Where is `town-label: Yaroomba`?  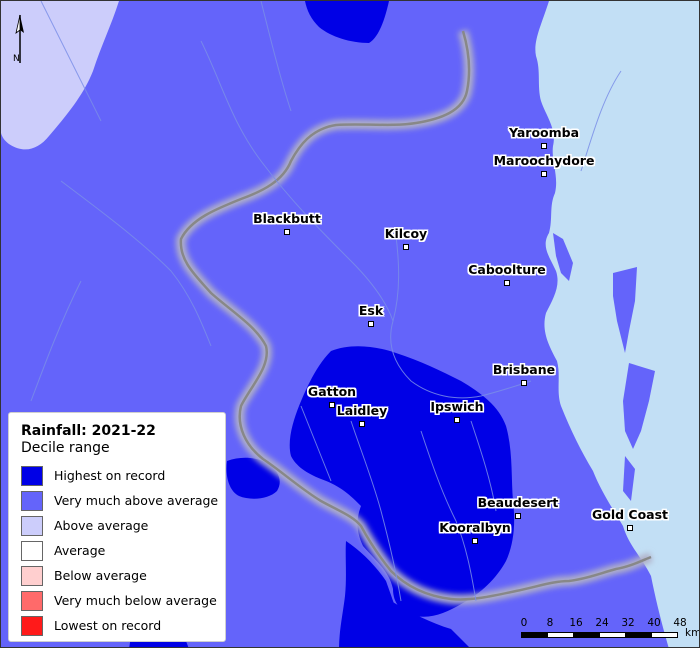
town-label: Yaroomba is located at coordinates (544, 132).